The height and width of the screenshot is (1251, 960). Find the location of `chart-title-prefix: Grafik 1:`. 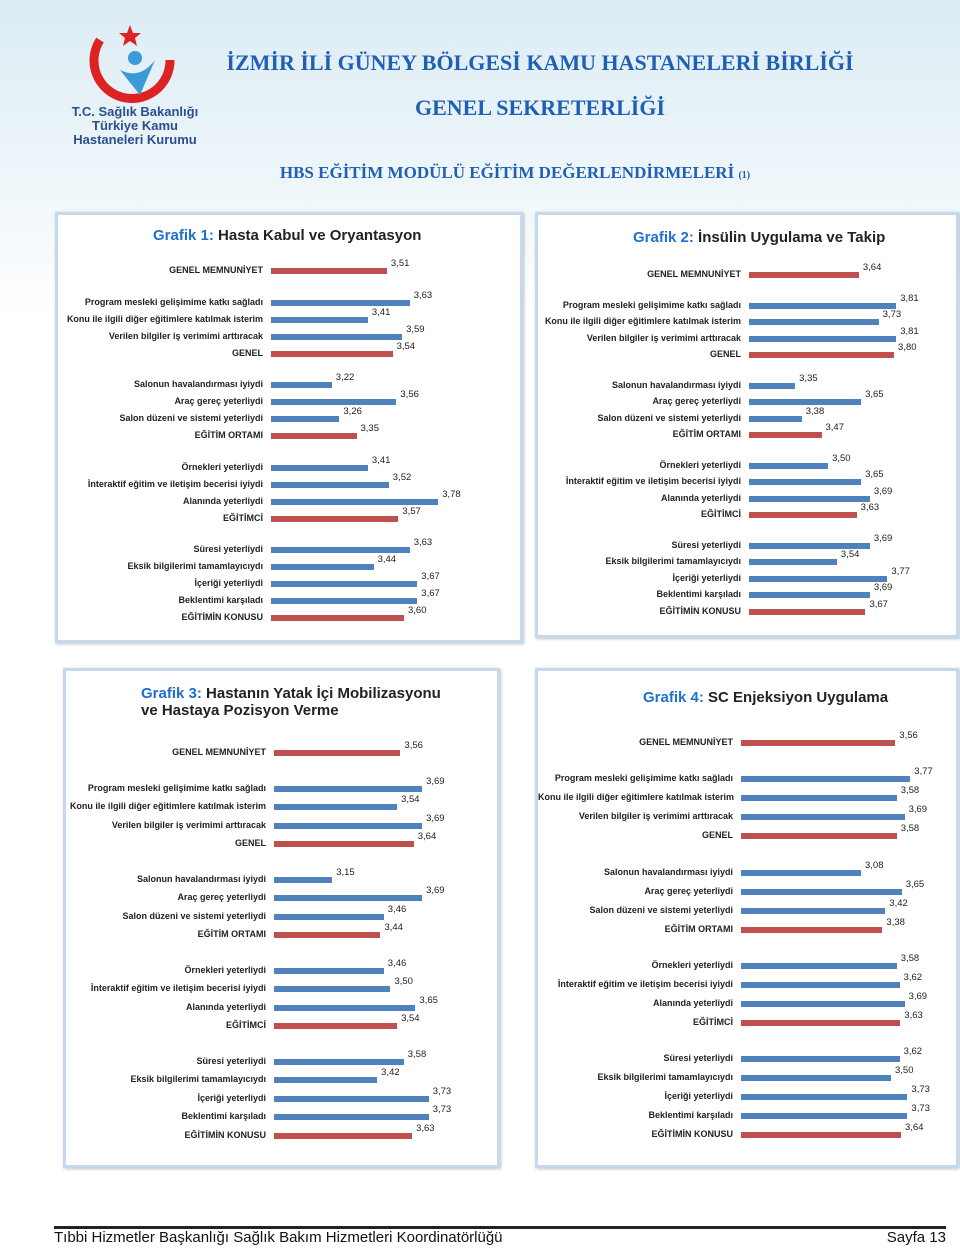

chart-title-prefix: Grafik 1: is located at coordinates (183, 235).